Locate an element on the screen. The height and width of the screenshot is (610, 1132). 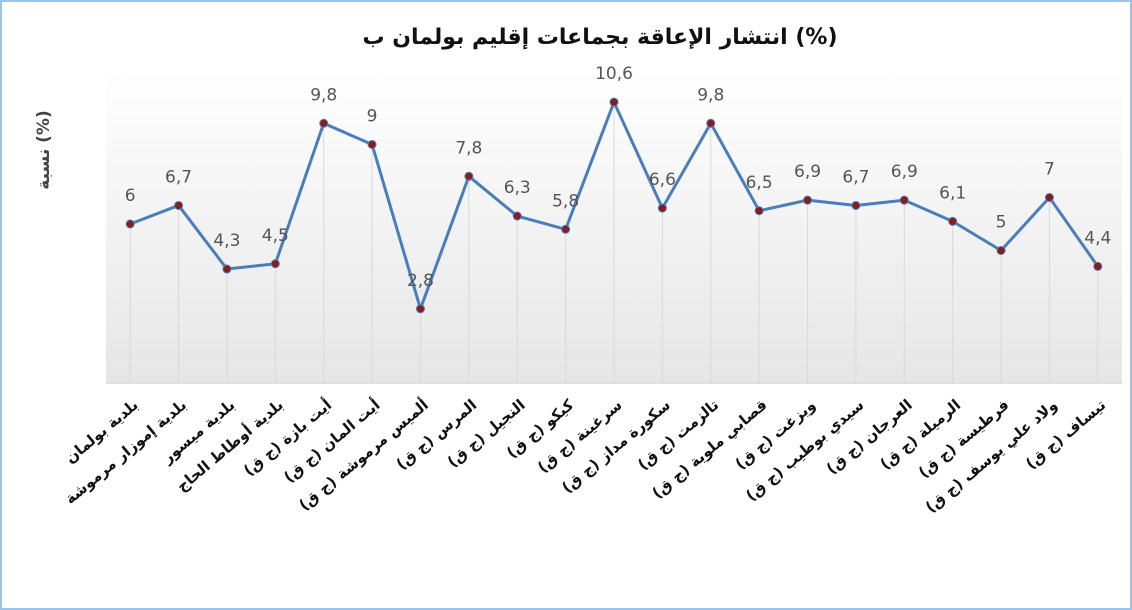
data-label: 10,6 is located at coordinates (614, 74).